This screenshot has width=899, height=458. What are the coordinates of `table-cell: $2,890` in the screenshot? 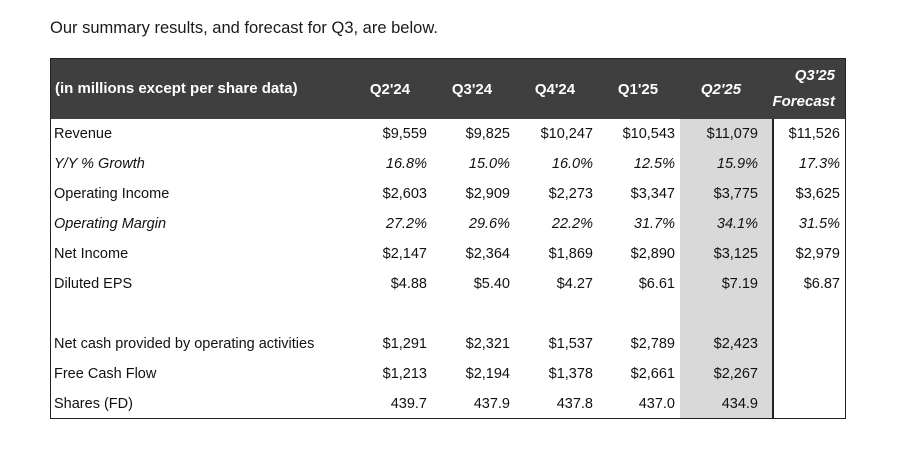 It's located at (652, 254).